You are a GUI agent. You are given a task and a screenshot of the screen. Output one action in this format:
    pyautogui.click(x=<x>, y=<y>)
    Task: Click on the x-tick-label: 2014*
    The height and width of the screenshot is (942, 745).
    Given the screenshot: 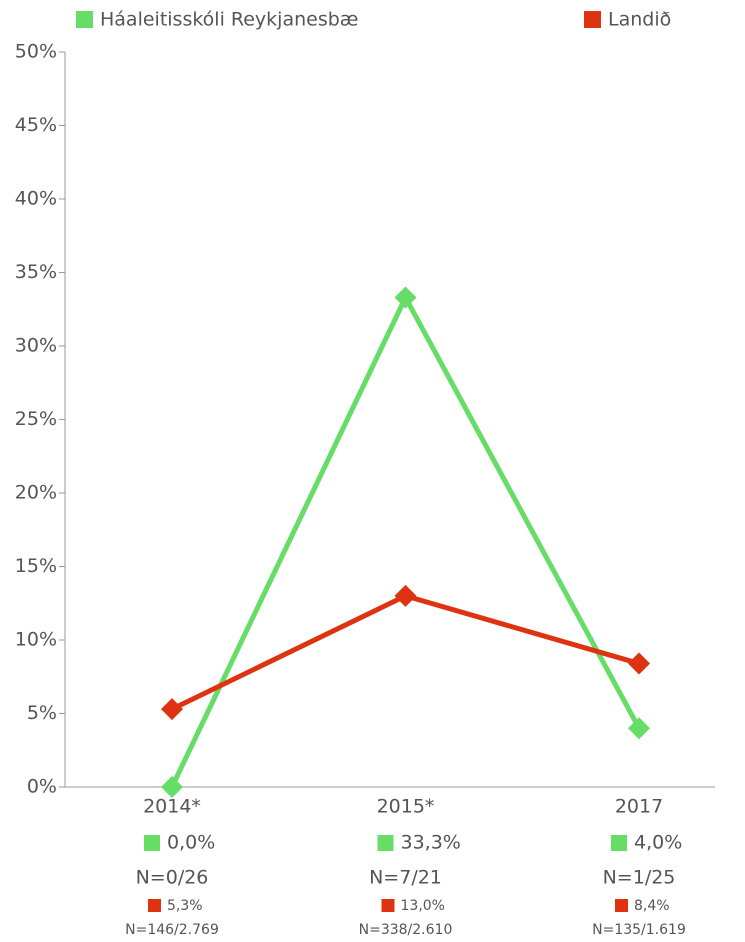 What is the action you would take?
    pyautogui.click(x=172, y=807)
    